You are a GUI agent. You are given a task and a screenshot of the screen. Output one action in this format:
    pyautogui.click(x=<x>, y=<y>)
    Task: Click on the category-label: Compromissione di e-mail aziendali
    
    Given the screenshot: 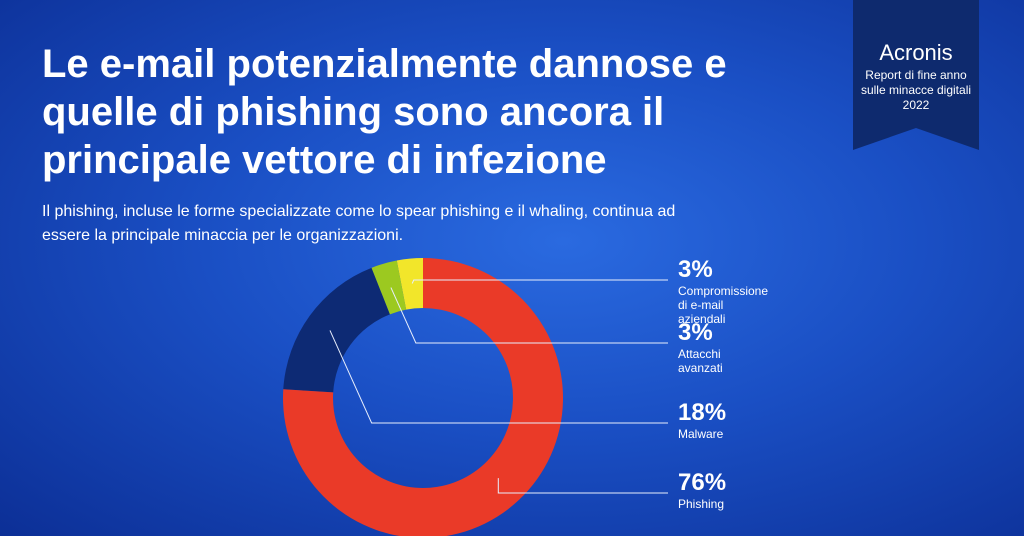 What is the action you would take?
    pyautogui.click(x=723, y=305)
    